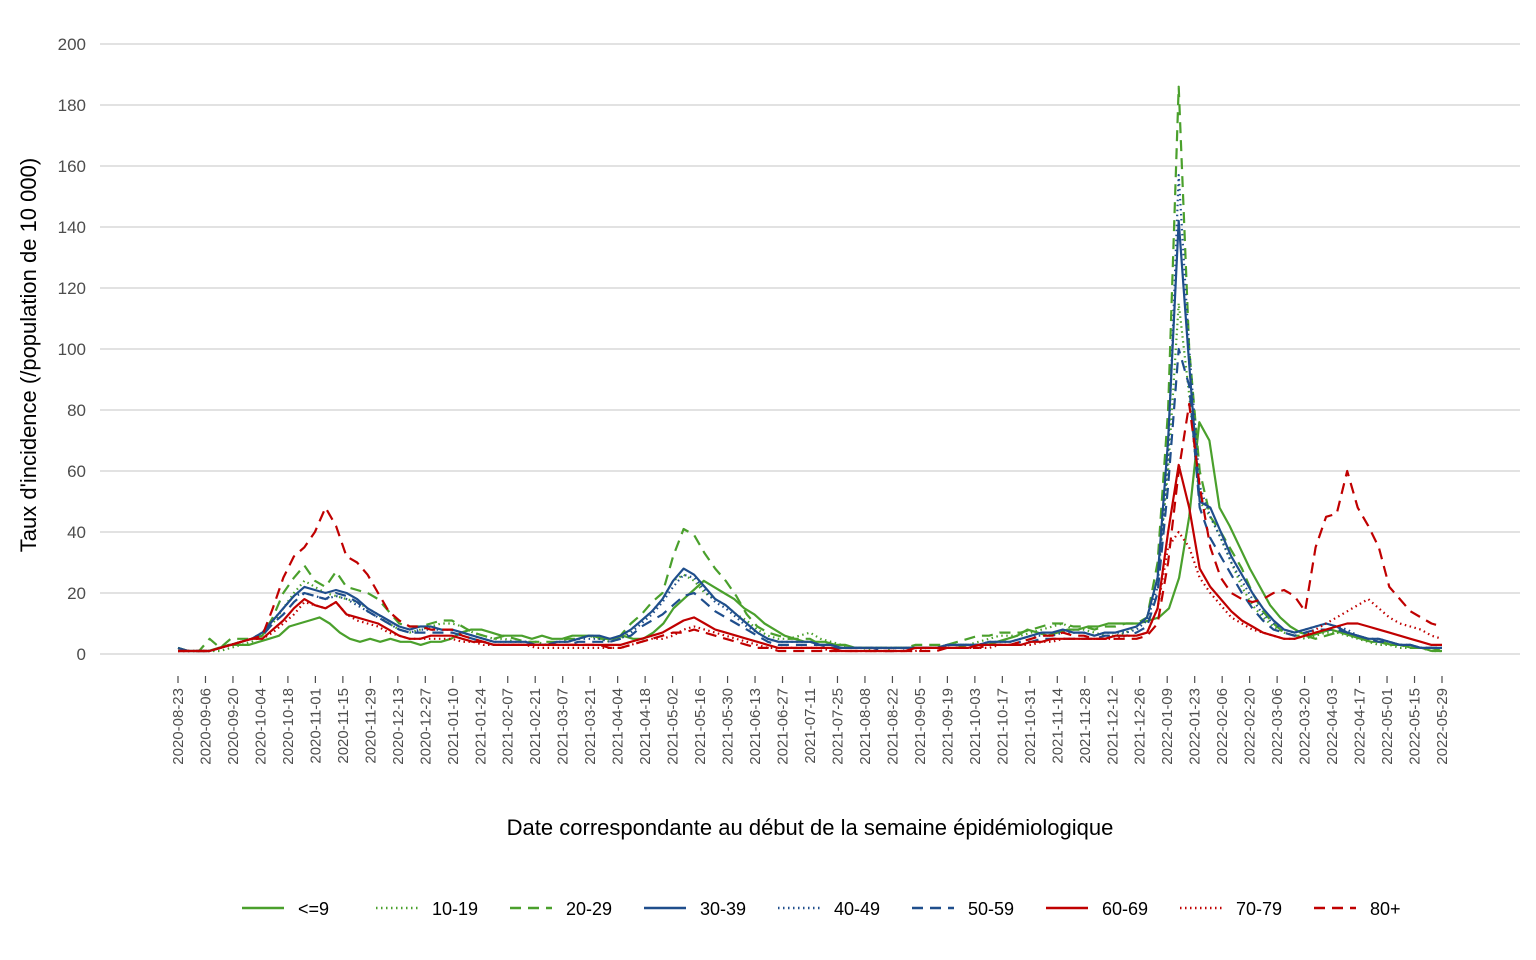 Image resolution: width=1536 pixels, height=960 pixels. Describe the element at coordinates (892, 726) in the screenshot. I see `x-tick-label: 2021-08-22` at that location.